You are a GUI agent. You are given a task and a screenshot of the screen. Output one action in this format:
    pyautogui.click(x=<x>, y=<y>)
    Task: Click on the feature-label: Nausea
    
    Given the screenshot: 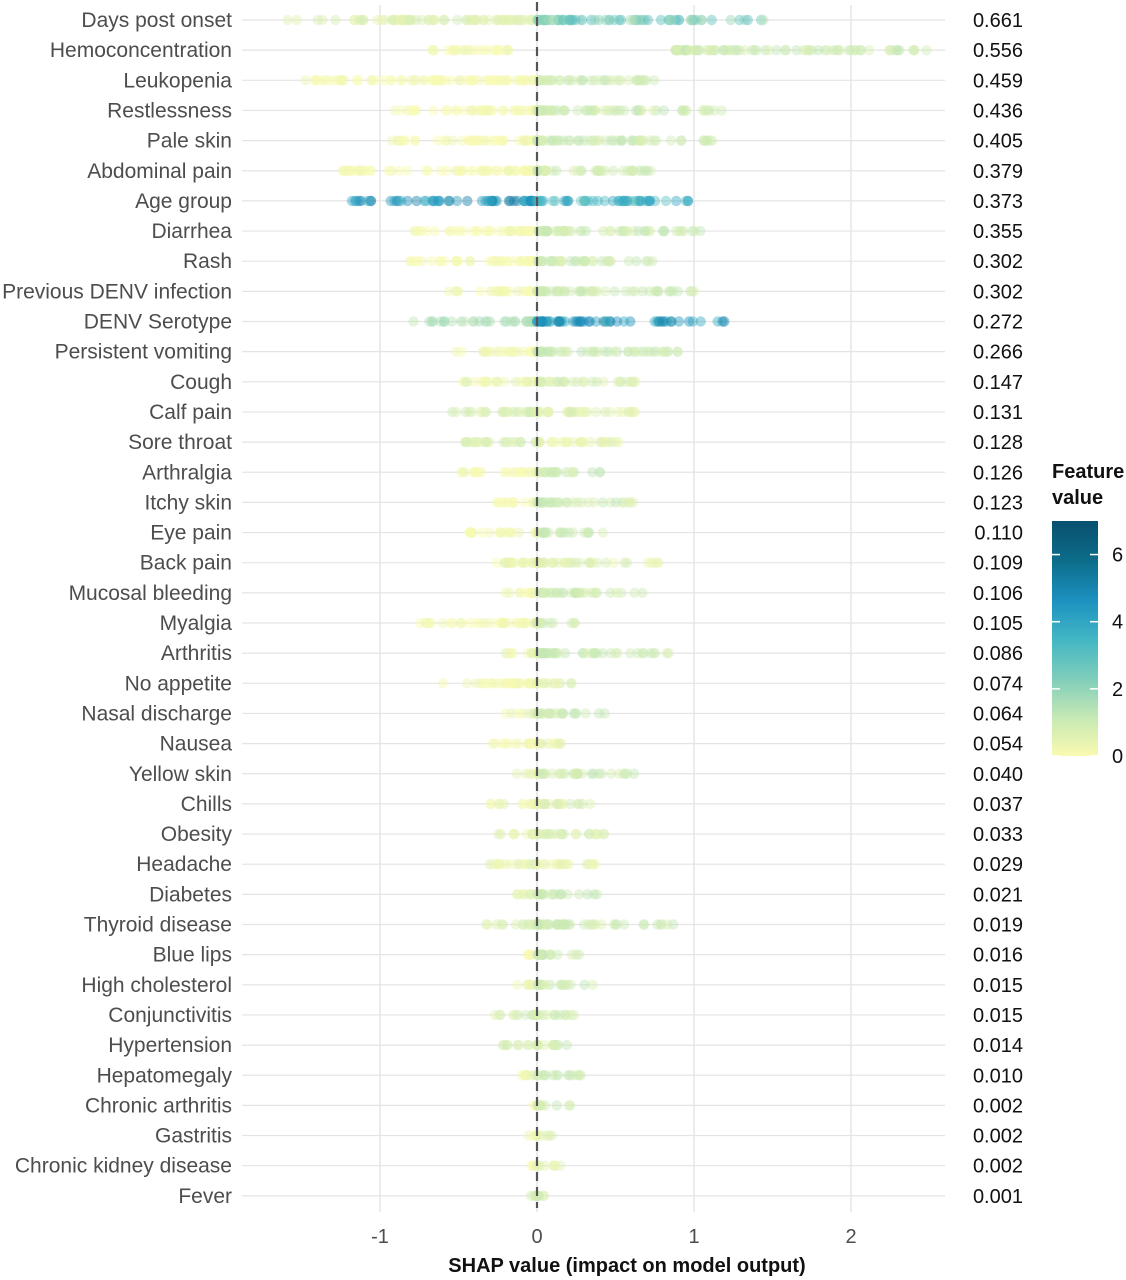 What is the action you would take?
    pyautogui.click(x=196, y=744)
    